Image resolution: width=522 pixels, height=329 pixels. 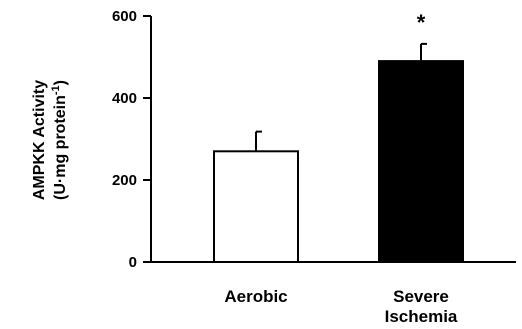 What do you see at coordinates (421, 22) in the screenshot?
I see `significance-marker: *` at bounding box center [421, 22].